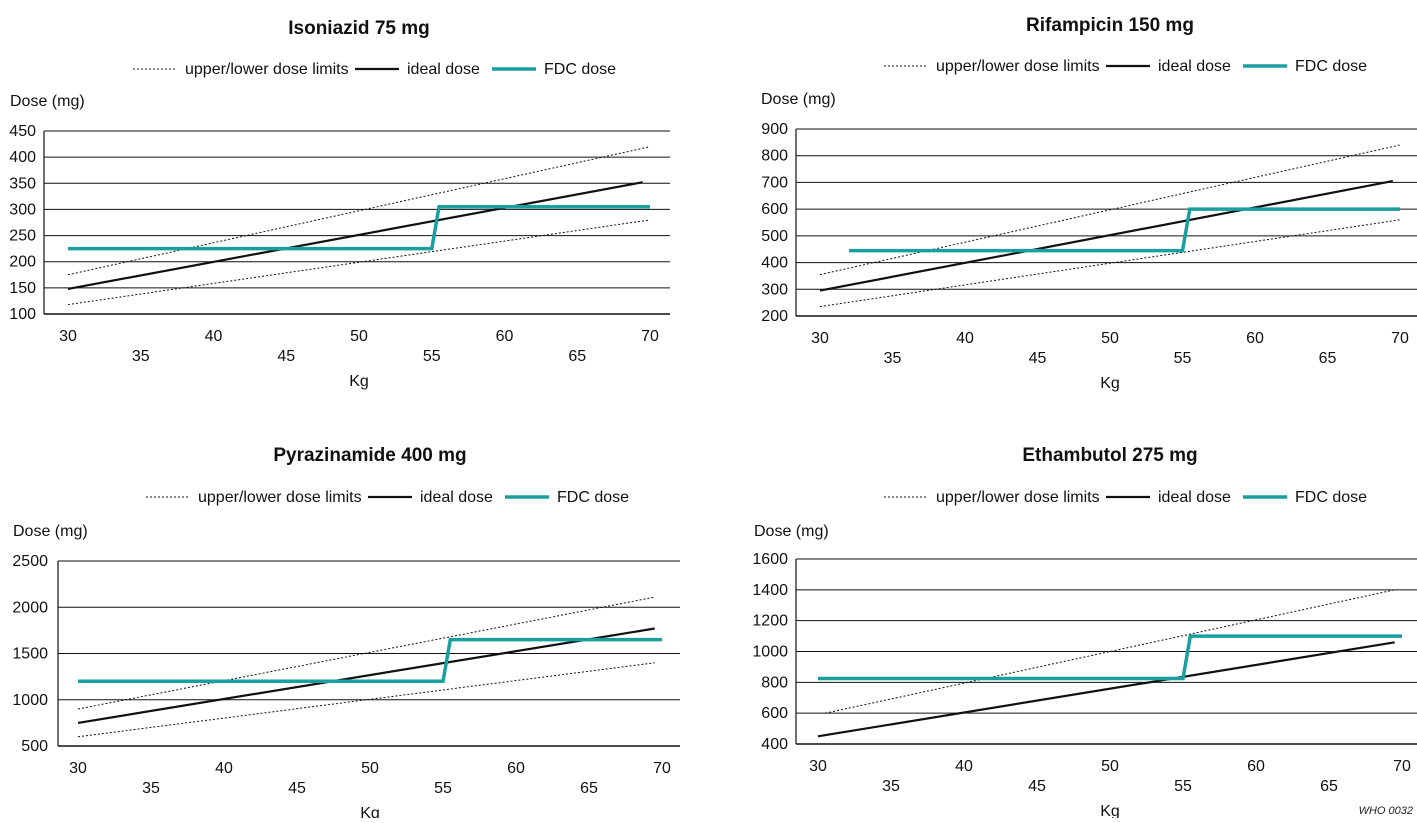  I want to click on y-tick-label: 1400, so click(770, 590).